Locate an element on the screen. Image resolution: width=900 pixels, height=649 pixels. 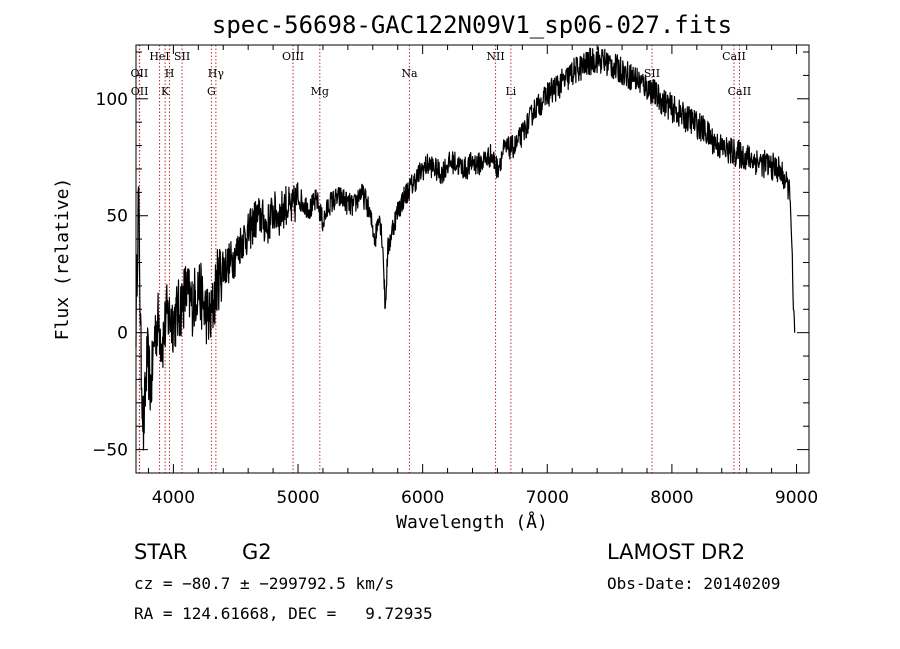
x-tick-label-3: 7000 is located at coordinates (547, 498).